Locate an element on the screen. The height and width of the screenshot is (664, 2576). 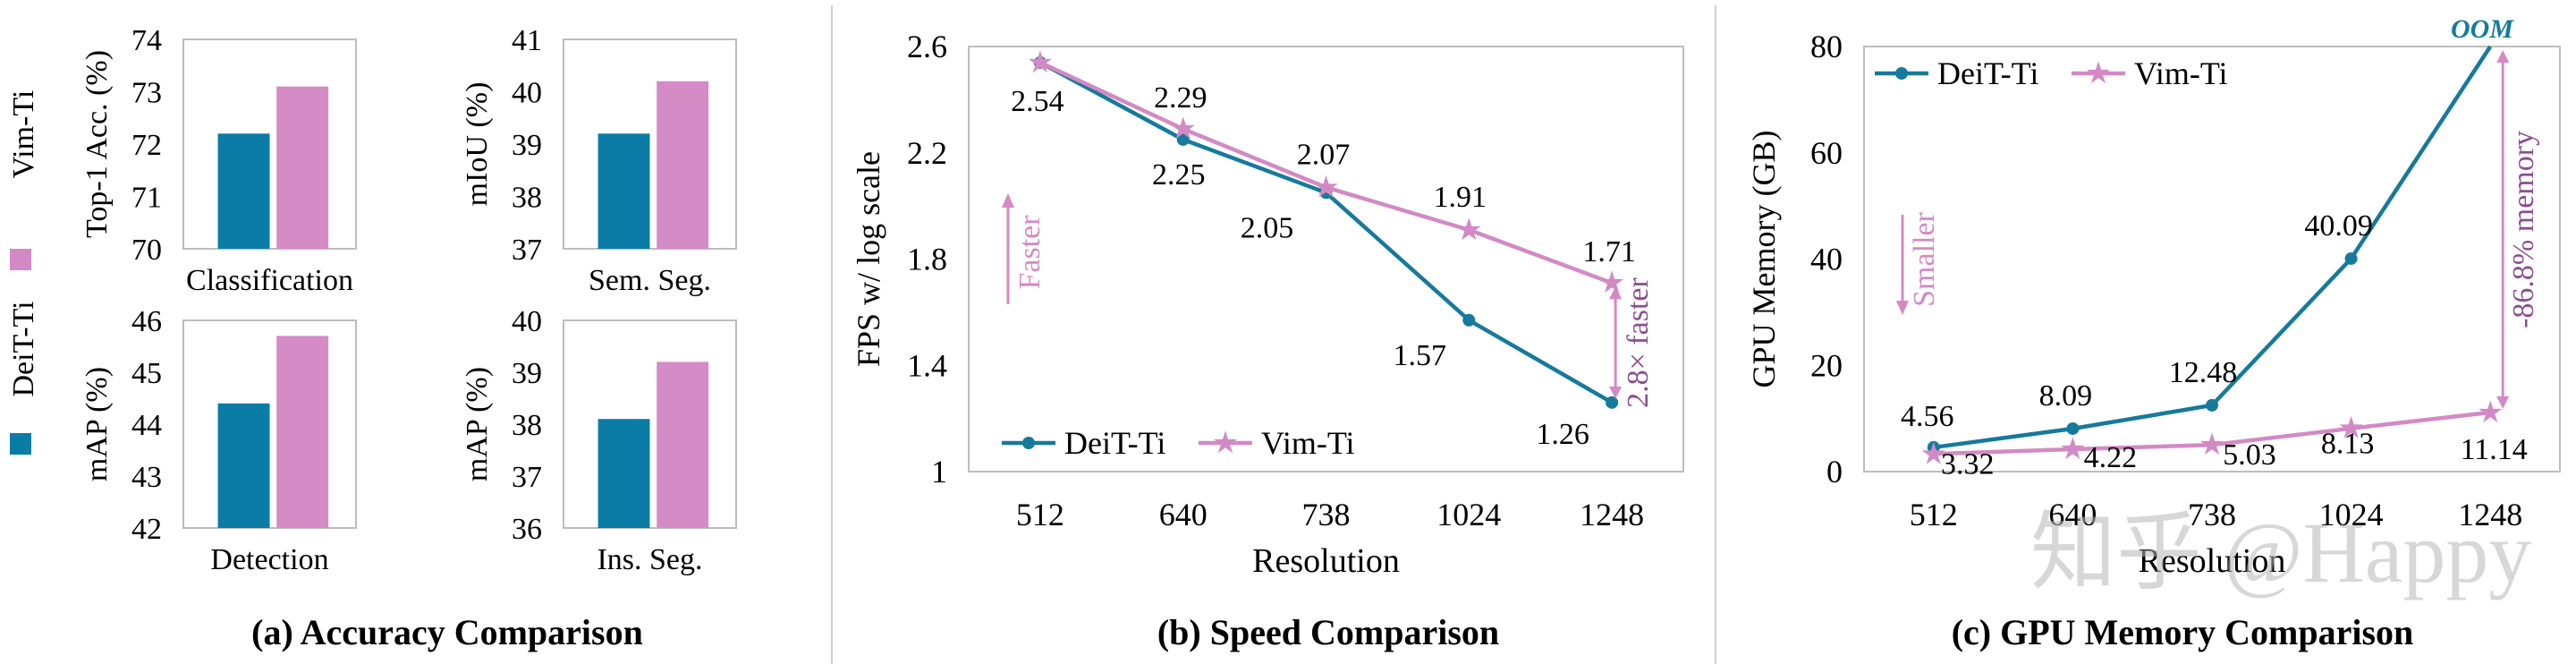
memory-annotation: -86.8% memory is located at coordinates (2523, 229).